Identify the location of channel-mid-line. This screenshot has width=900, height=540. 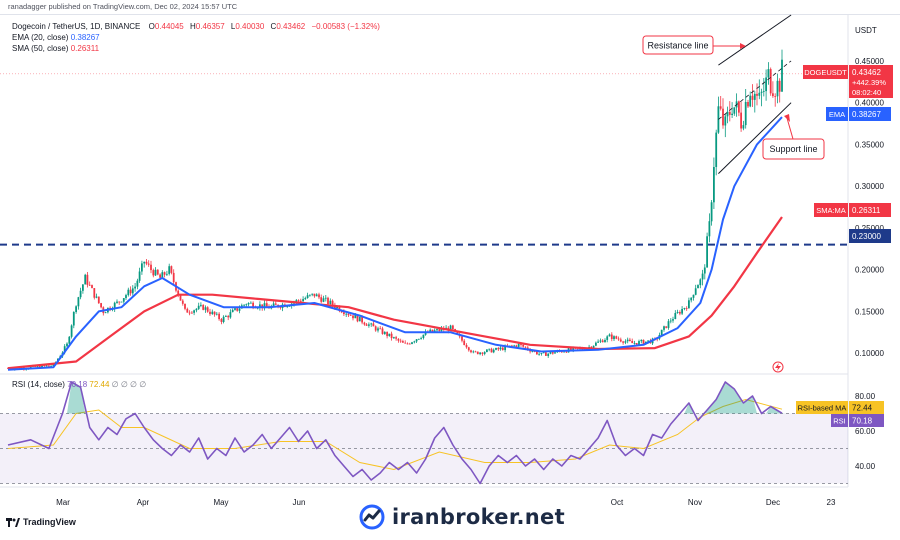
(755, 90).